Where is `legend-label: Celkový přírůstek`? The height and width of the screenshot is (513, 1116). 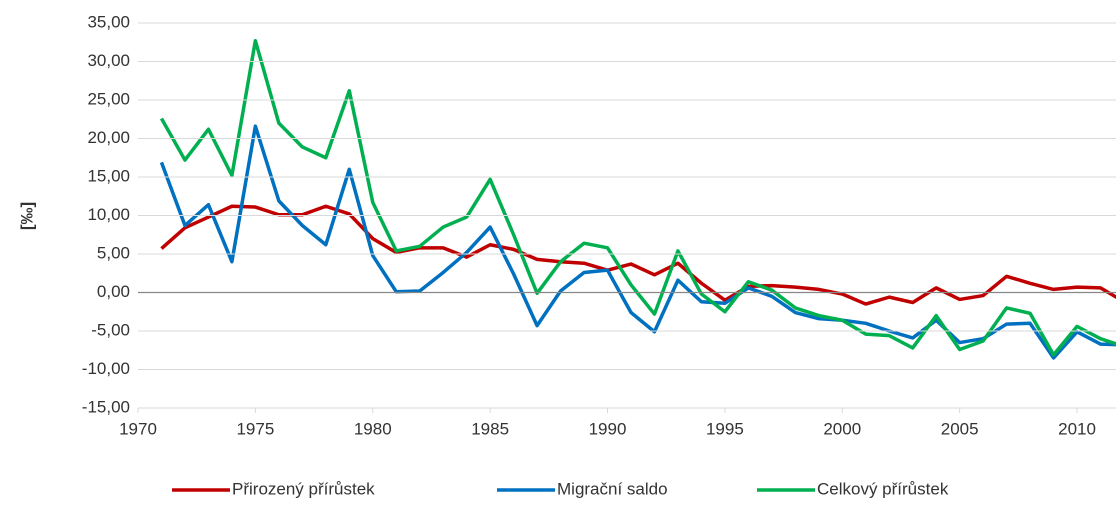 legend-label: Celkový přírůstek is located at coordinates (883, 488).